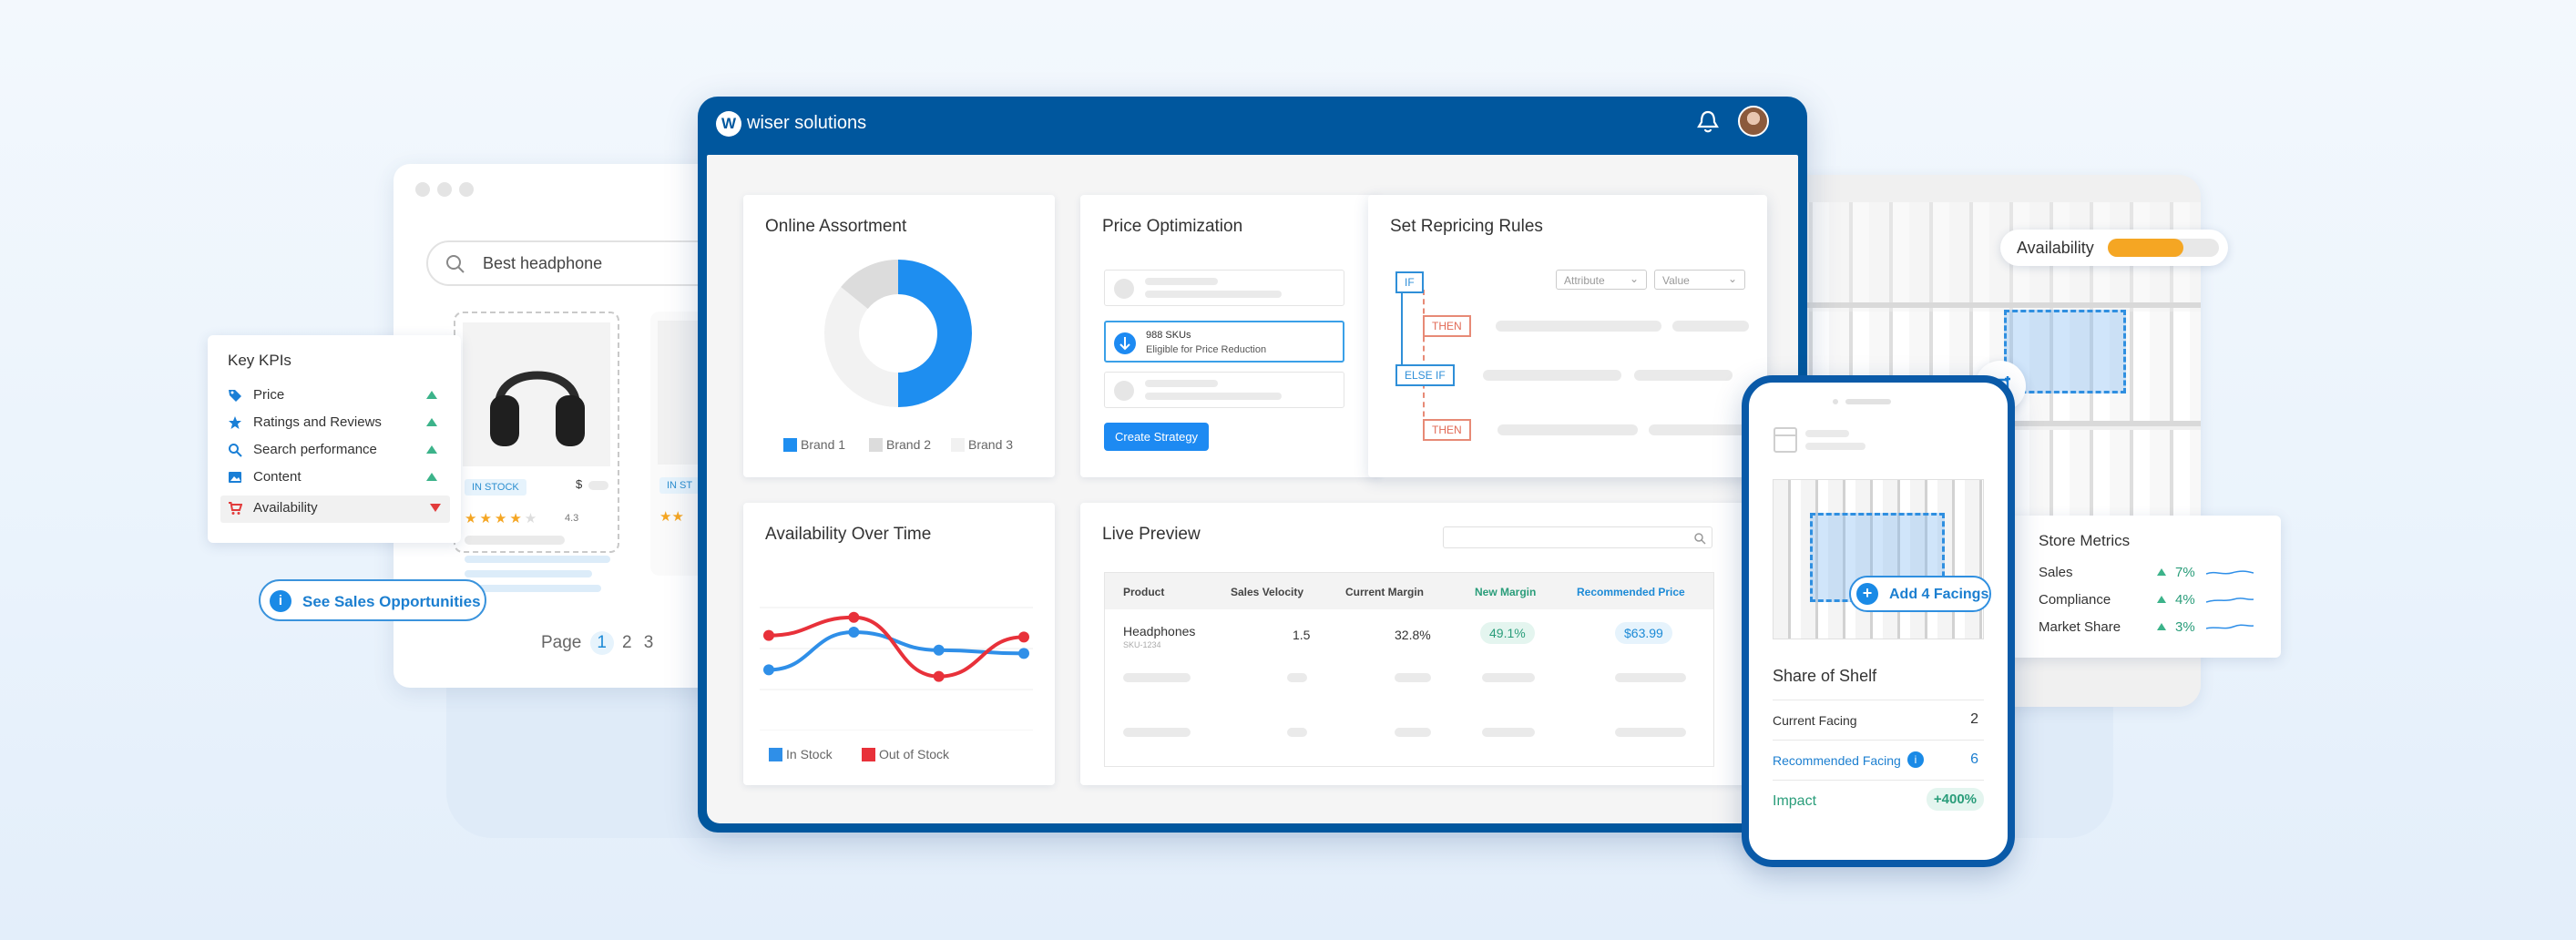 This screenshot has width=2576, height=940. I want to click on logo-mark: W, so click(729, 124).